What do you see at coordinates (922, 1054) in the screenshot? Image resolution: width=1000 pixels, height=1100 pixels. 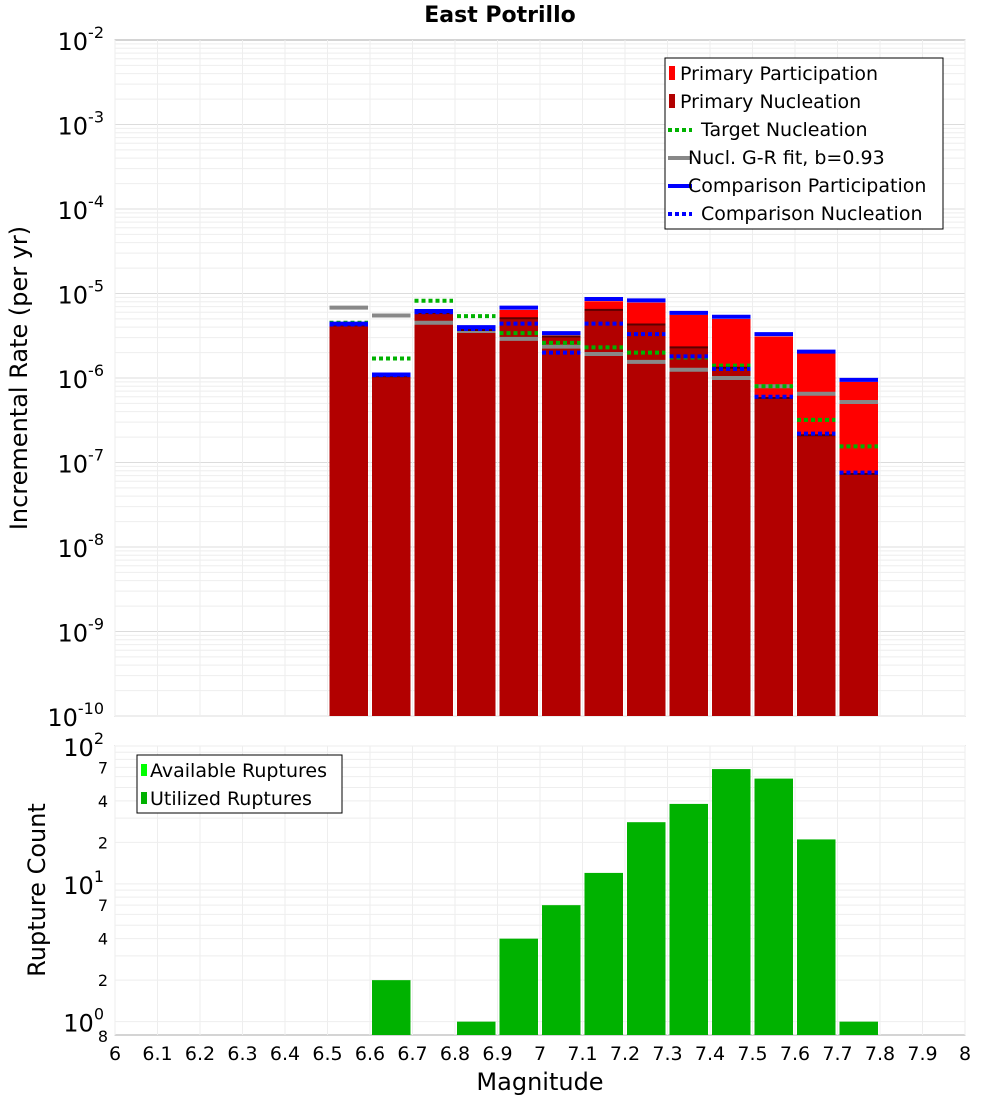 I see `x-tick-label: 7.9` at bounding box center [922, 1054].